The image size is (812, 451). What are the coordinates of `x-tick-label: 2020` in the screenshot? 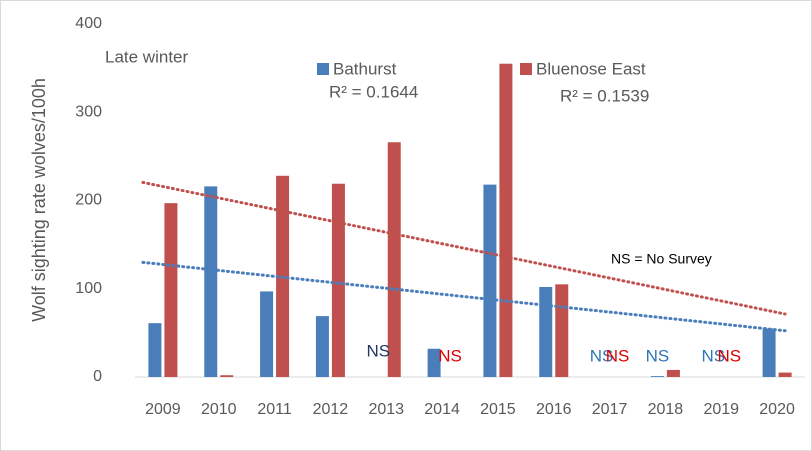 It's located at (777, 409).